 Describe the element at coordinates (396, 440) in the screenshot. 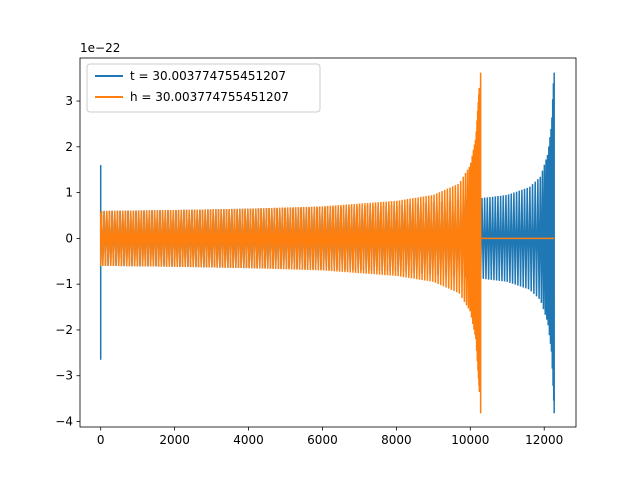

I see `x-tick-label: 8000` at that location.